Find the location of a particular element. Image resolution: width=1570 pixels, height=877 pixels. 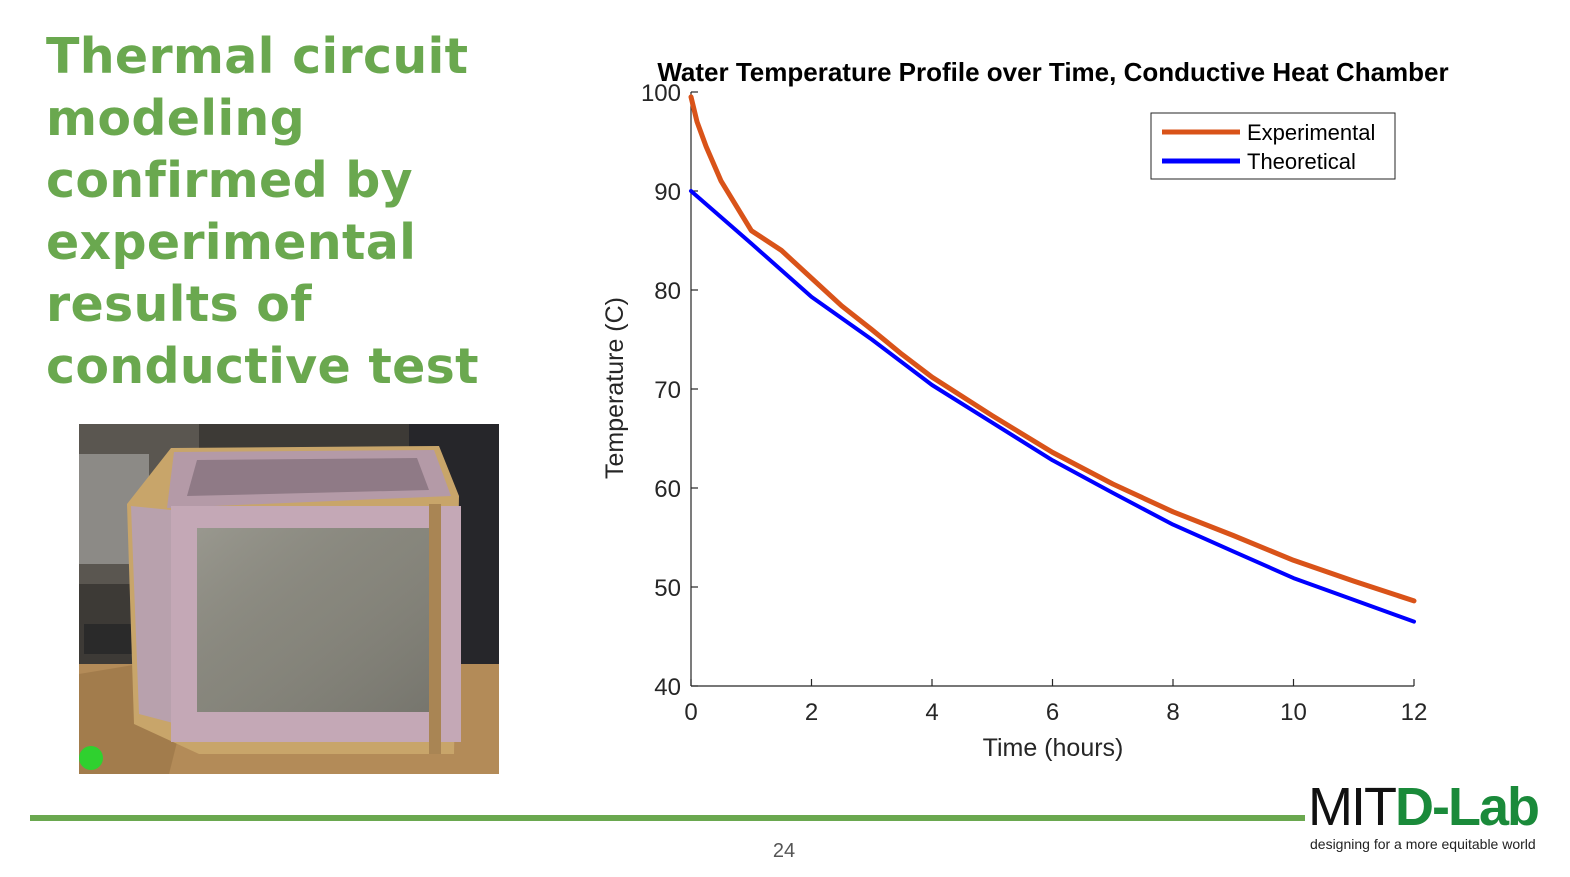

logo-dlab: D-Lab is located at coordinates (1467, 807).